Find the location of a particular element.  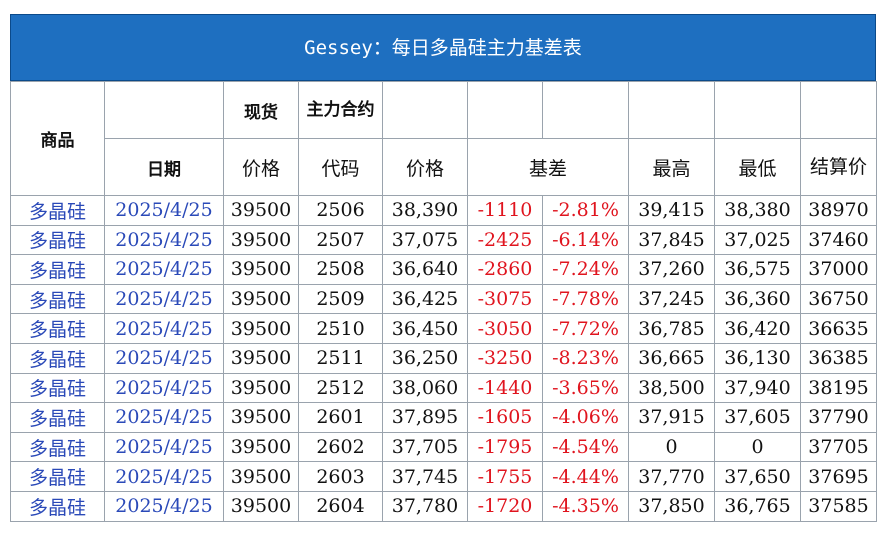

cell-basis-pct: -4.44% is located at coordinates (585, 476).